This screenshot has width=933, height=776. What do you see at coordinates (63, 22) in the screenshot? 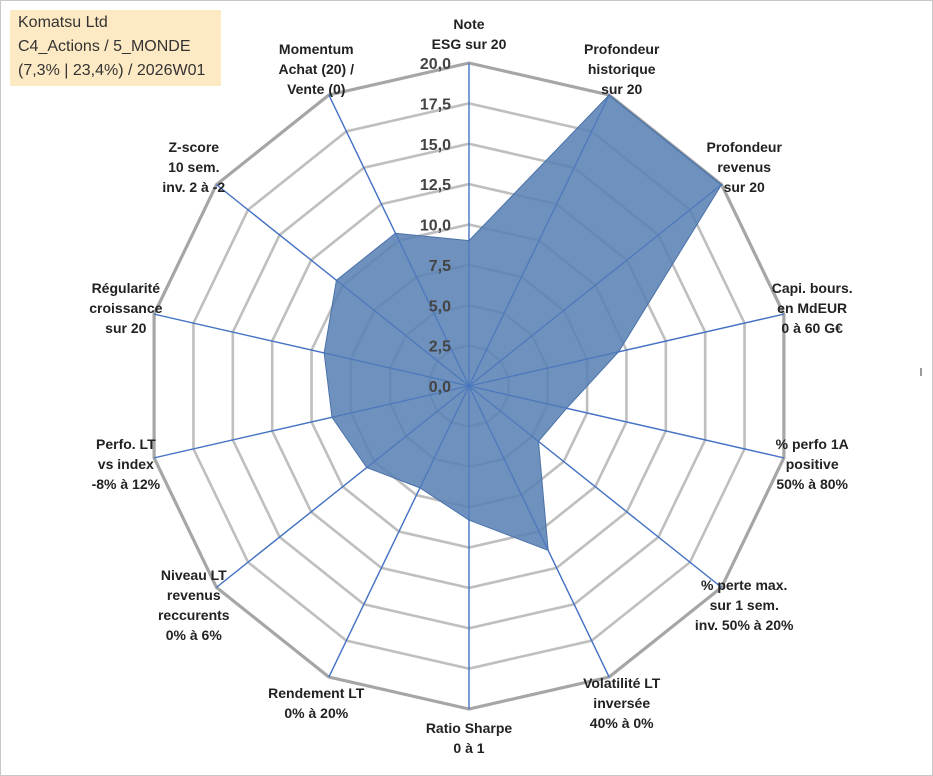
I see `company-name: Komatsu Ltd` at bounding box center [63, 22].